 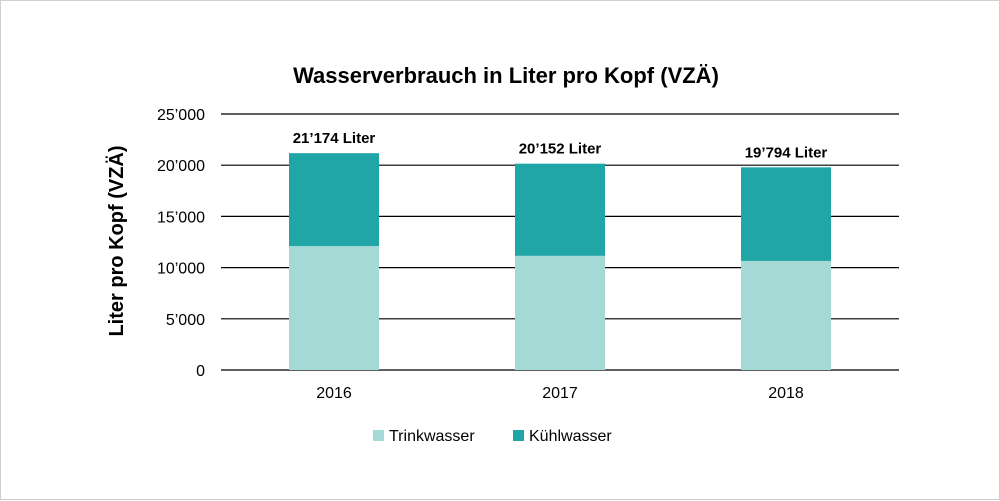 What do you see at coordinates (432, 436) in the screenshot?
I see `legend-label: Trinkwasser` at bounding box center [432, 436].